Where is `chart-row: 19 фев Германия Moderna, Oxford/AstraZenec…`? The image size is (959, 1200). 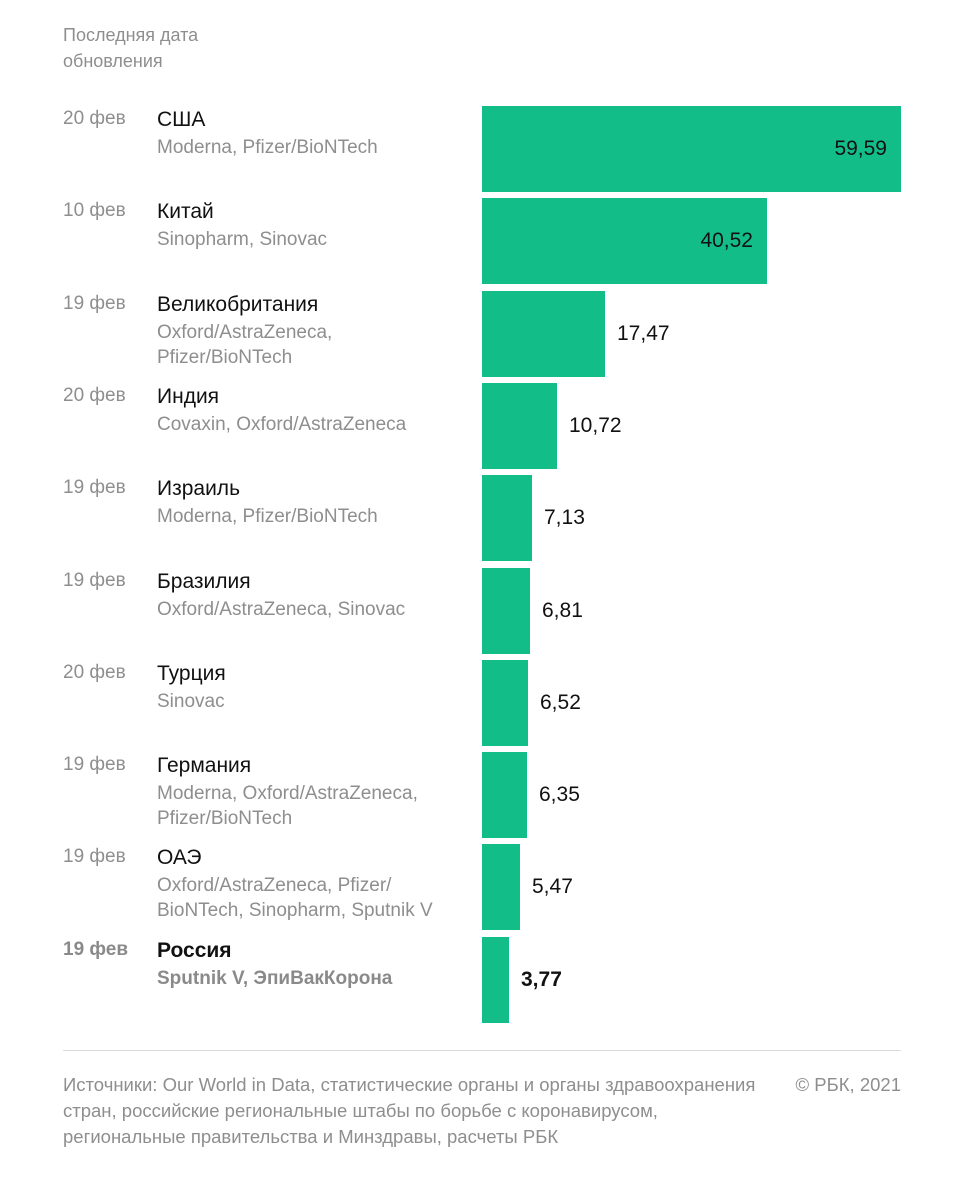
chart-row: 19 фев Германия Moderna, Oxford/AstraZenec… is located at coordinates (479, 795).